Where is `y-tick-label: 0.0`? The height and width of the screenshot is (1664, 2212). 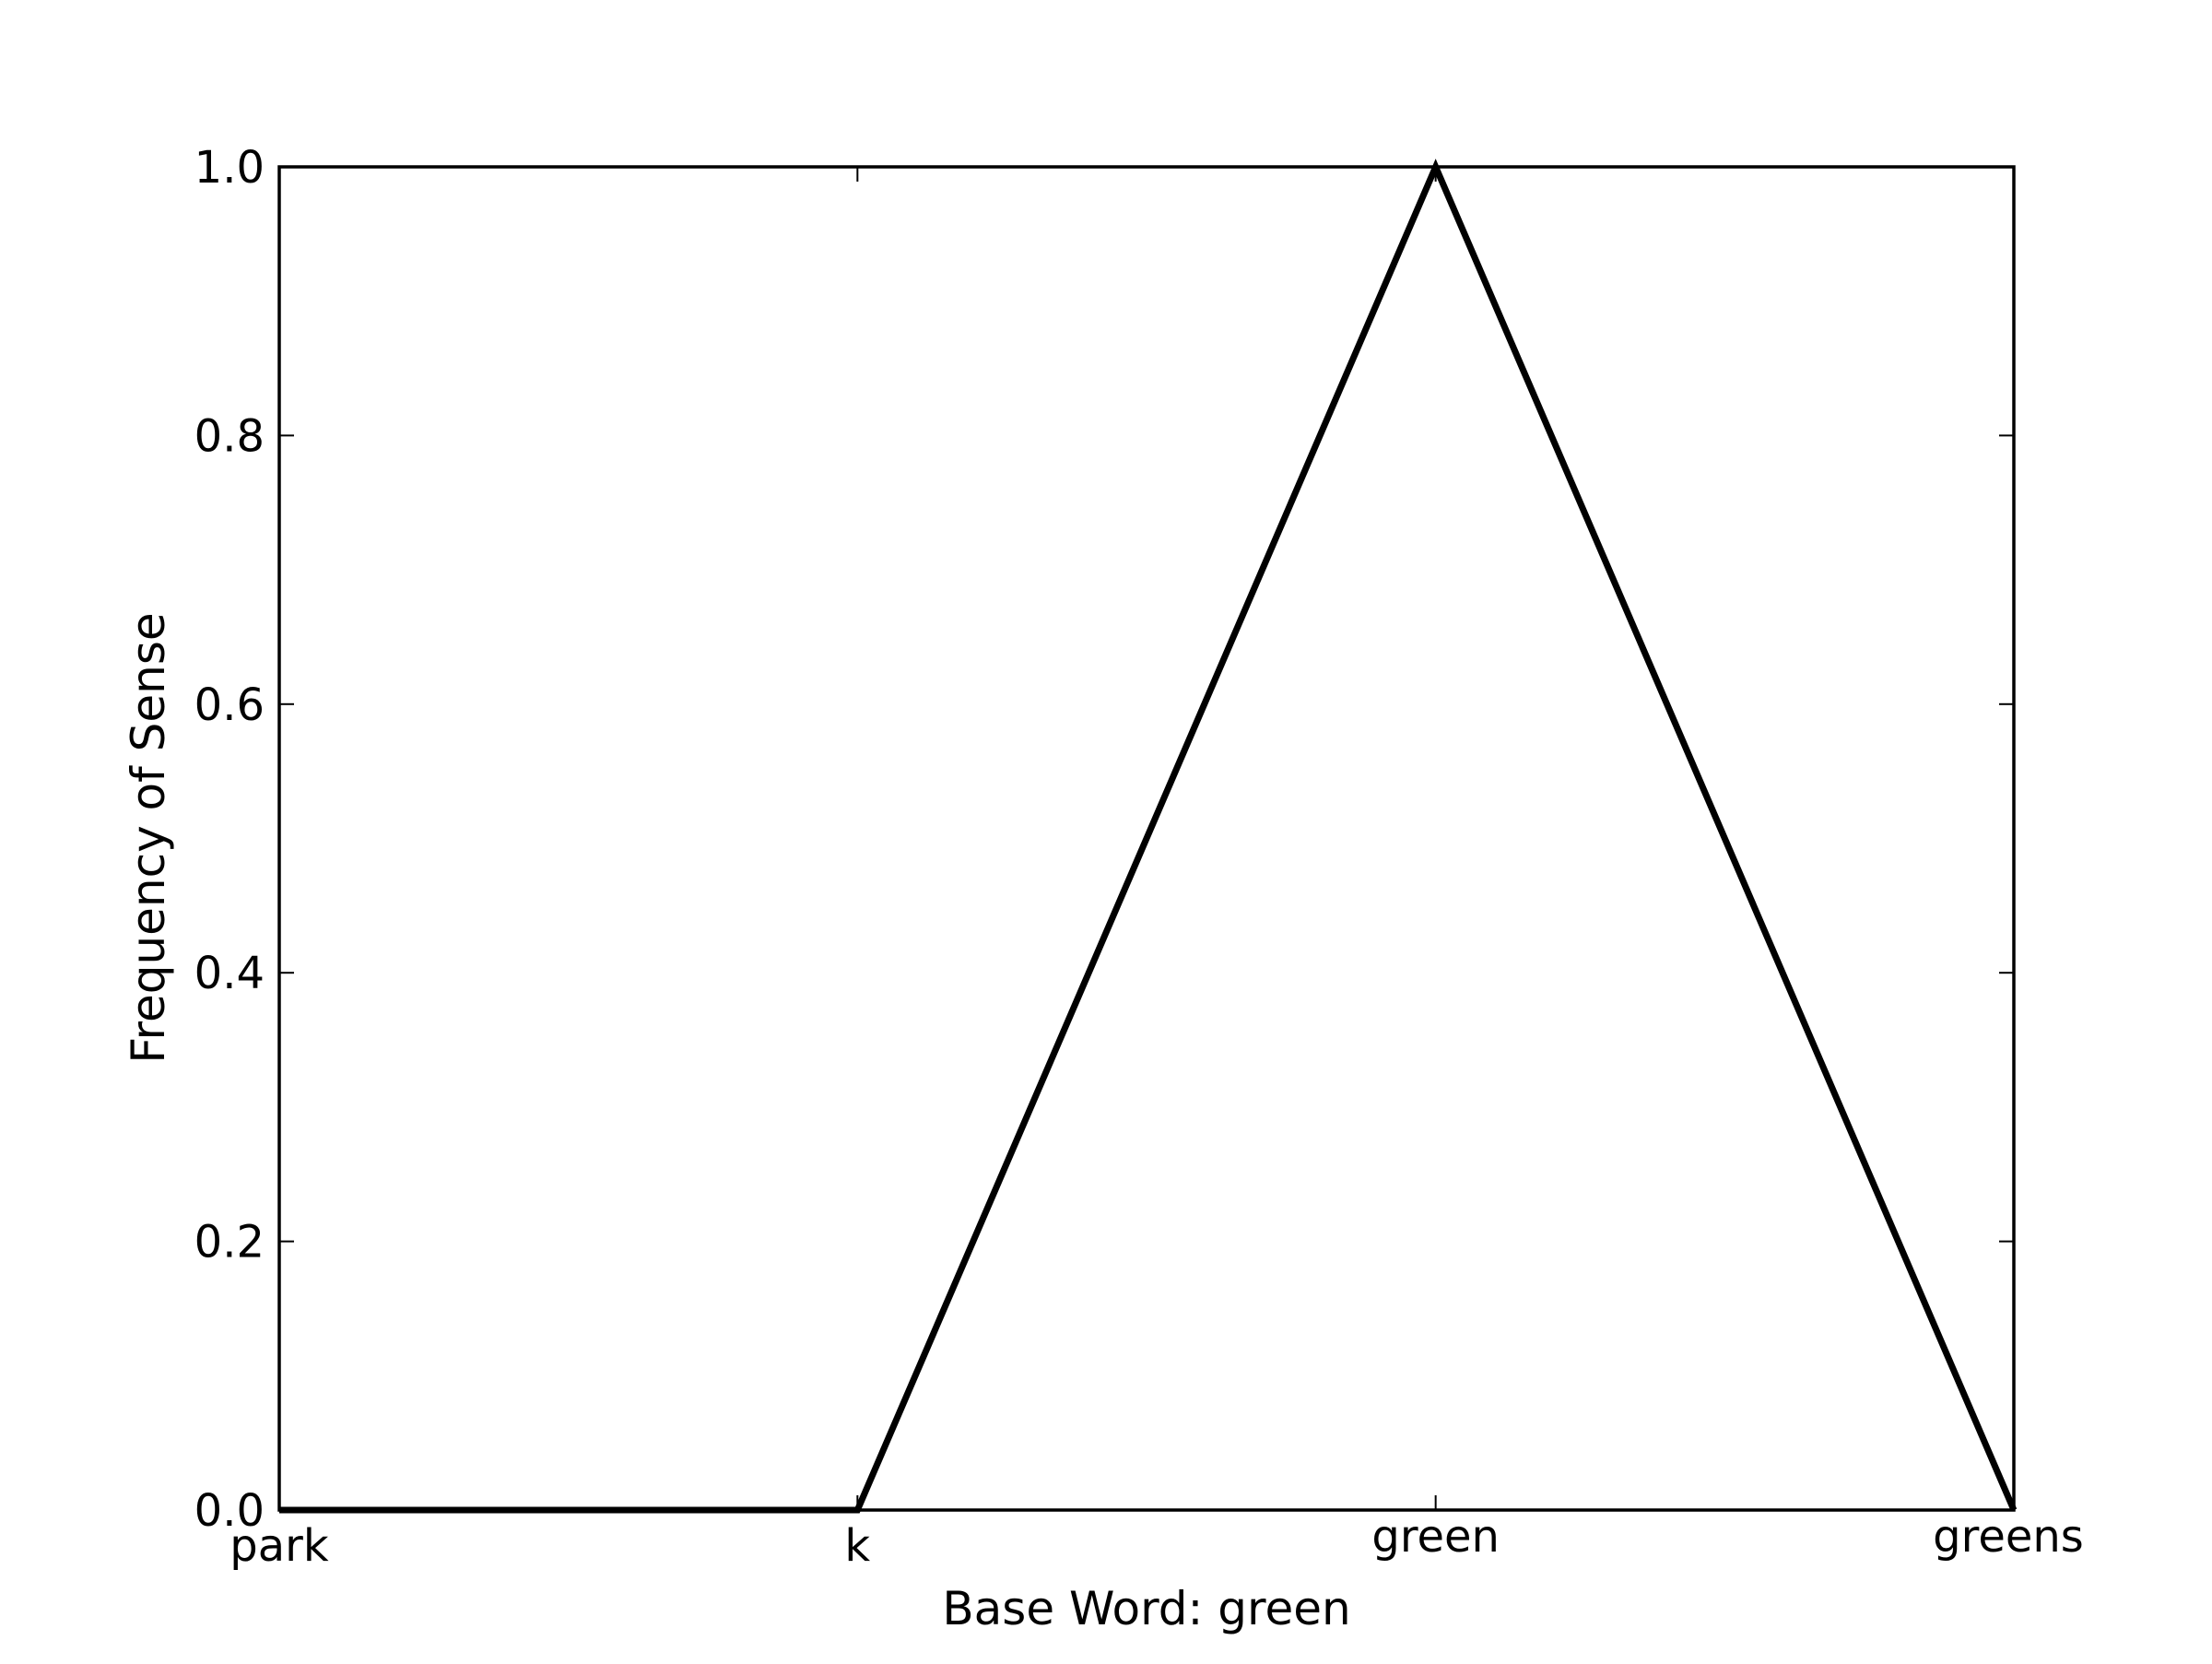 y-tick-label: 0.0 is located at coordinates (229, 1511).